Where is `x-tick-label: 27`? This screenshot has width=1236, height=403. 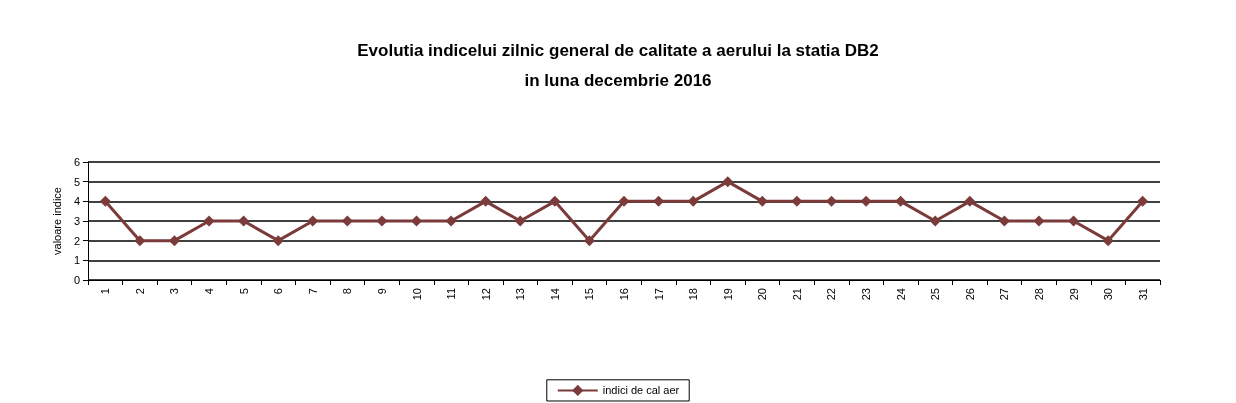
x-tick-label: 27 is located at coordinates (1004, 294).